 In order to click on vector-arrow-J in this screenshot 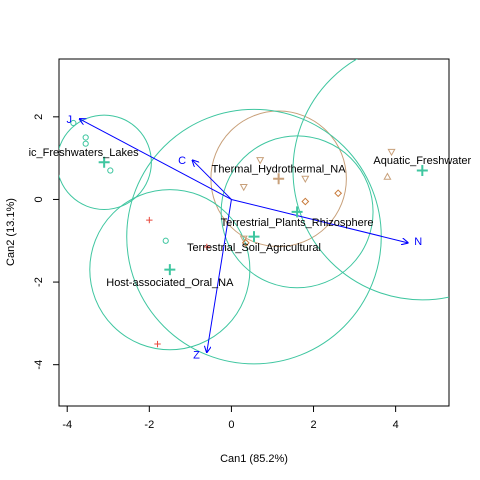, I will do `click(156, 159)`.